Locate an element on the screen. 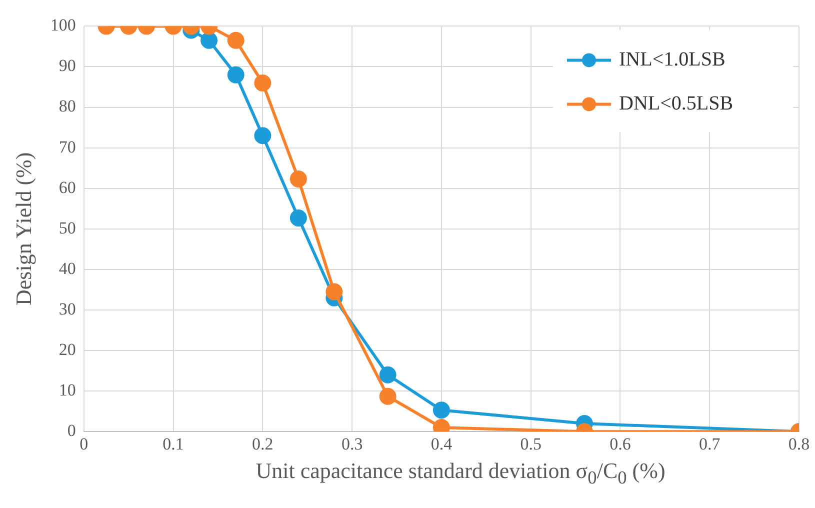 Image resolution: width=815 pixels, height=508 pixels. y-tick-label: 0 is located at coordinates (71, 430).